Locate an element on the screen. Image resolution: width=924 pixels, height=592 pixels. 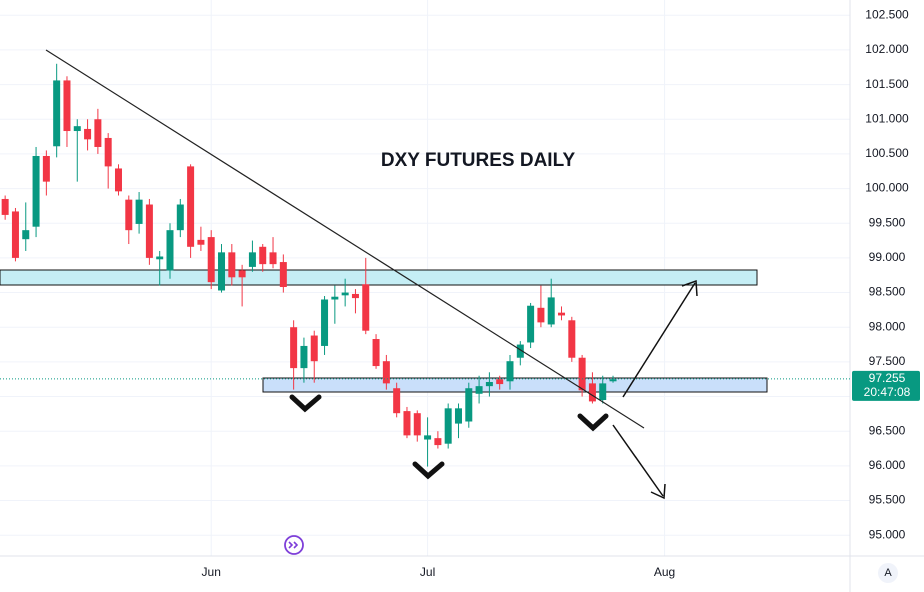
last-price-box is located at coordinates (886, 385).